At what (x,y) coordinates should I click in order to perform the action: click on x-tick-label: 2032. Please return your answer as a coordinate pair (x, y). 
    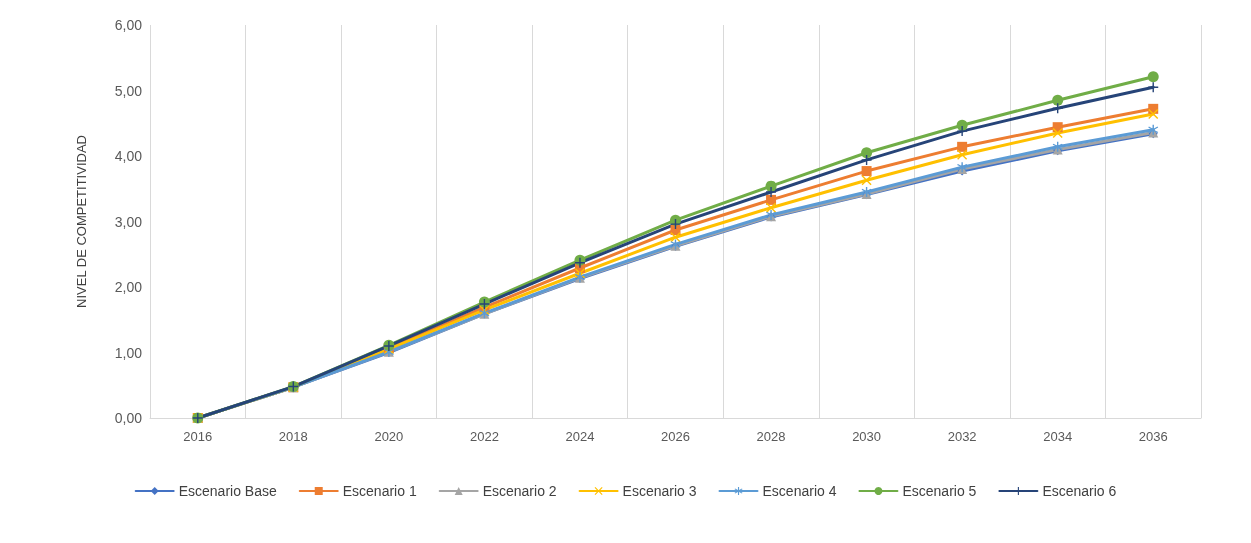
    Looking at the image, I should click on (962, 436).